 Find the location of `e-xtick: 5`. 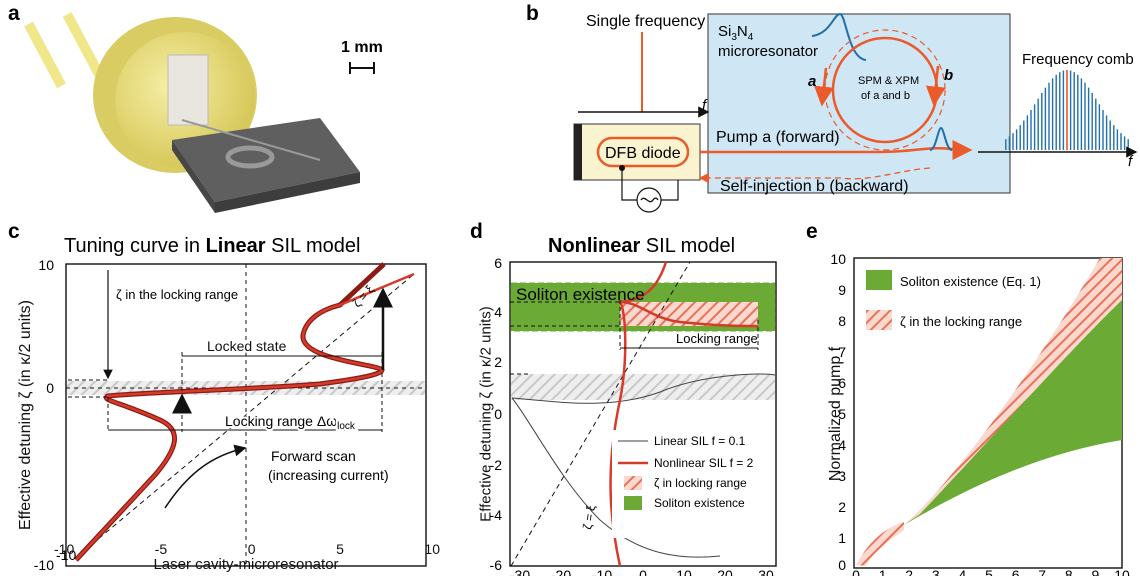

e-xtick: 5 is located at coordinates (989, 571).